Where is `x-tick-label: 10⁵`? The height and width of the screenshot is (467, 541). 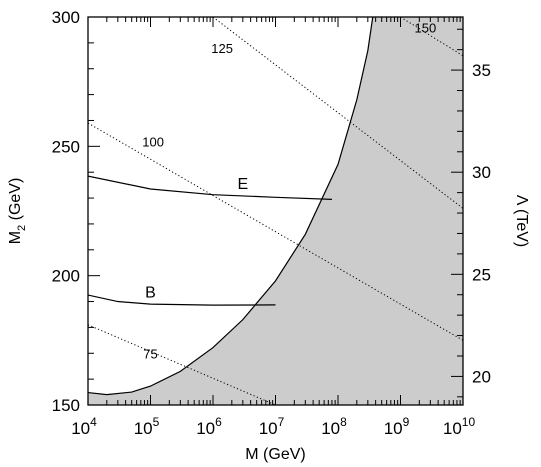 x-tick-label: 10⁵ is located at coordinates (147, 426).